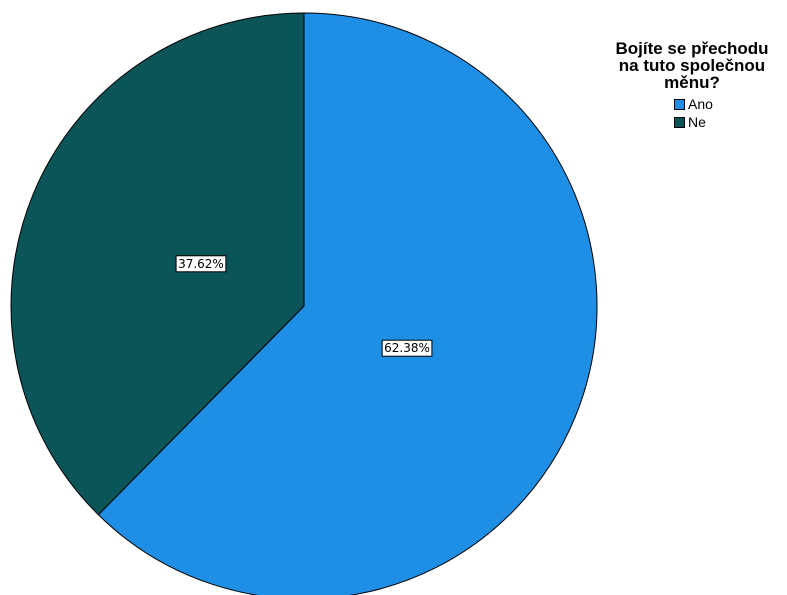  Describe the element at coordinates (700, 104) in the screenshot. I see `legend-label-ano: Ano` at that location.